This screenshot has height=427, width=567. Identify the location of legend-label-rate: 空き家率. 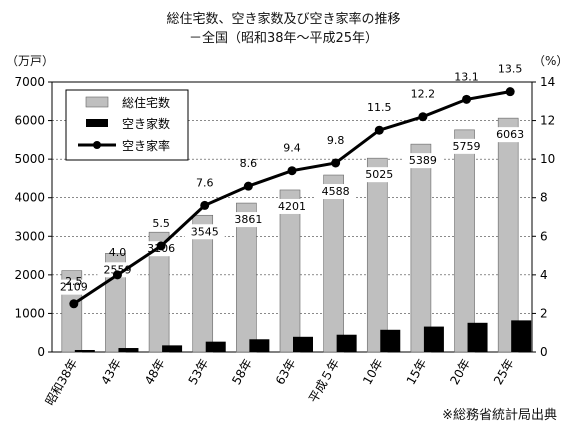
(146, 145).